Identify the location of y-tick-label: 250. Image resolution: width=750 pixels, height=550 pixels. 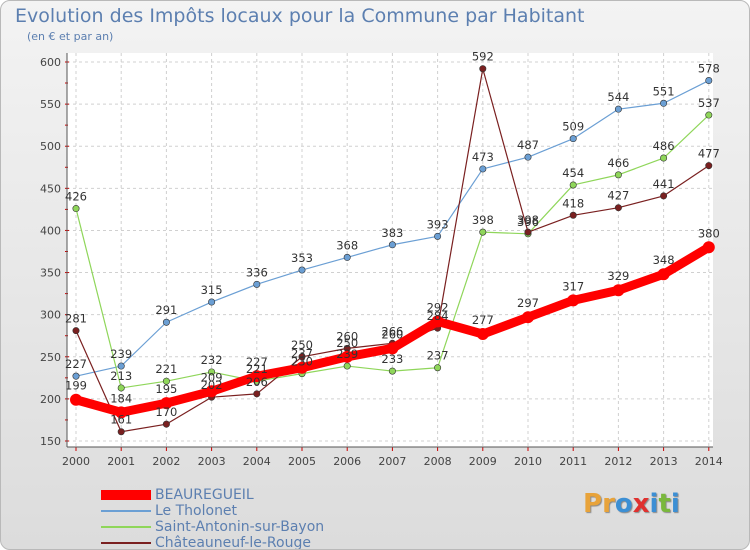
(50, 357).